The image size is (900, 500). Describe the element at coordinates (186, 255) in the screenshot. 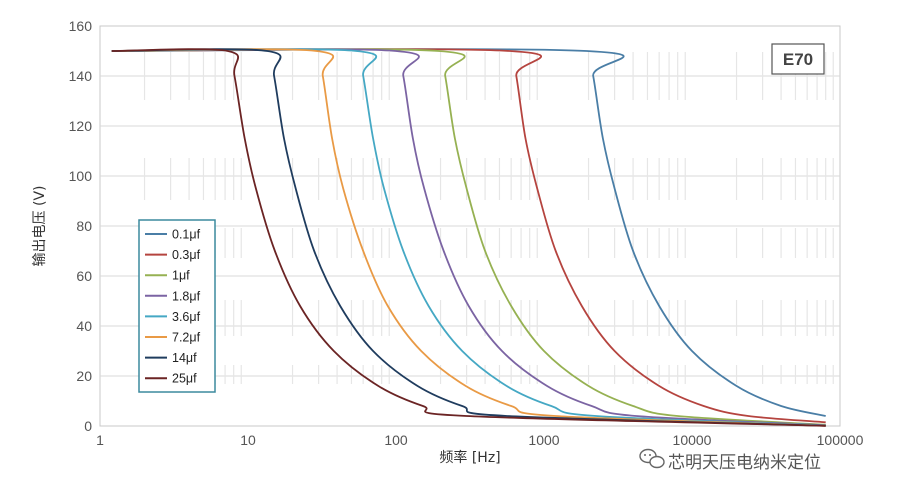

I see `legend-label: 0.3μf` at that location.